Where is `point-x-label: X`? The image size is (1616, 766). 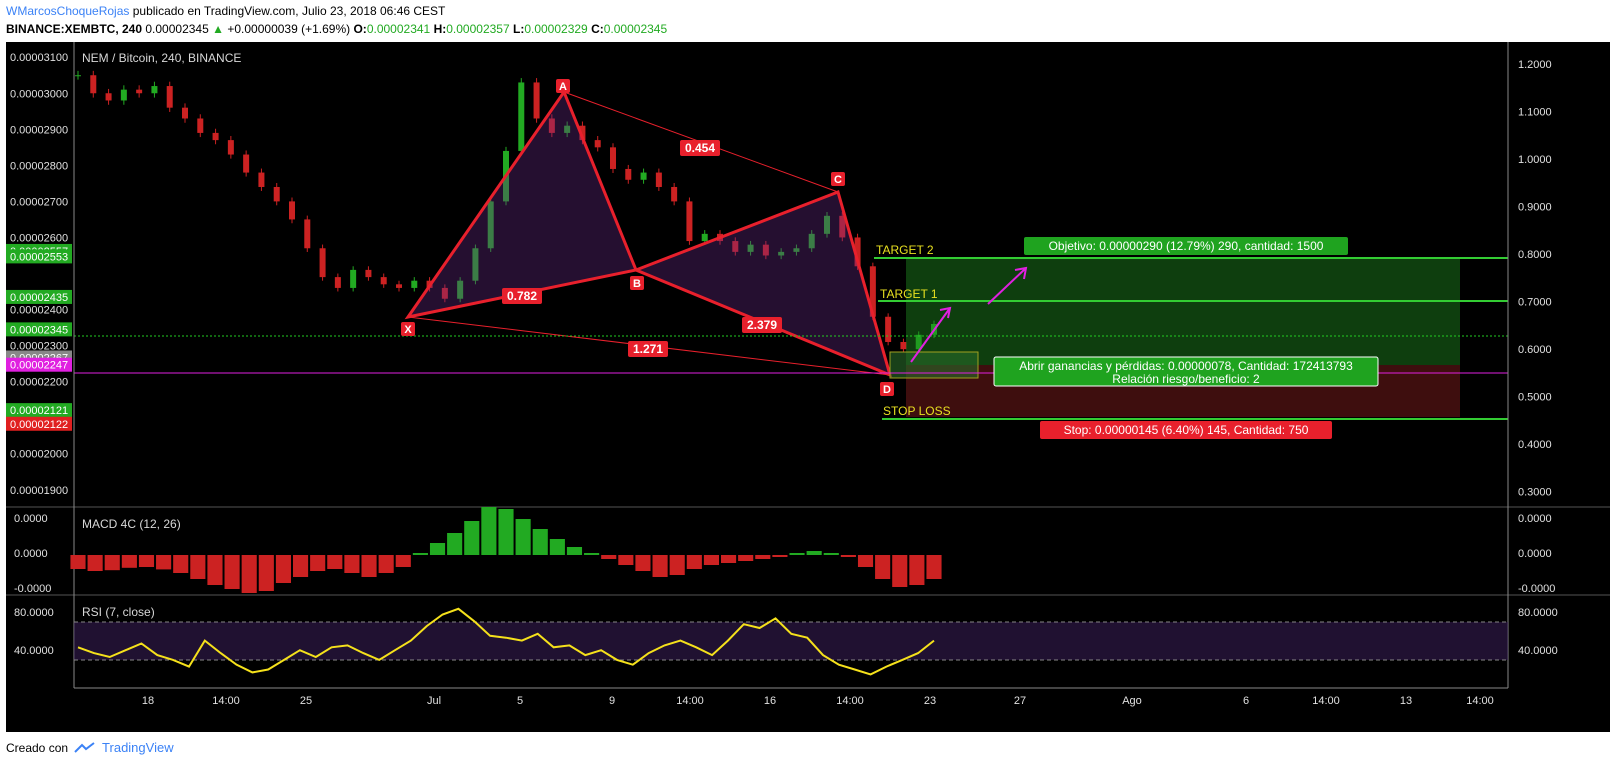
point-x-label: X is located at coordinates (408, 329).